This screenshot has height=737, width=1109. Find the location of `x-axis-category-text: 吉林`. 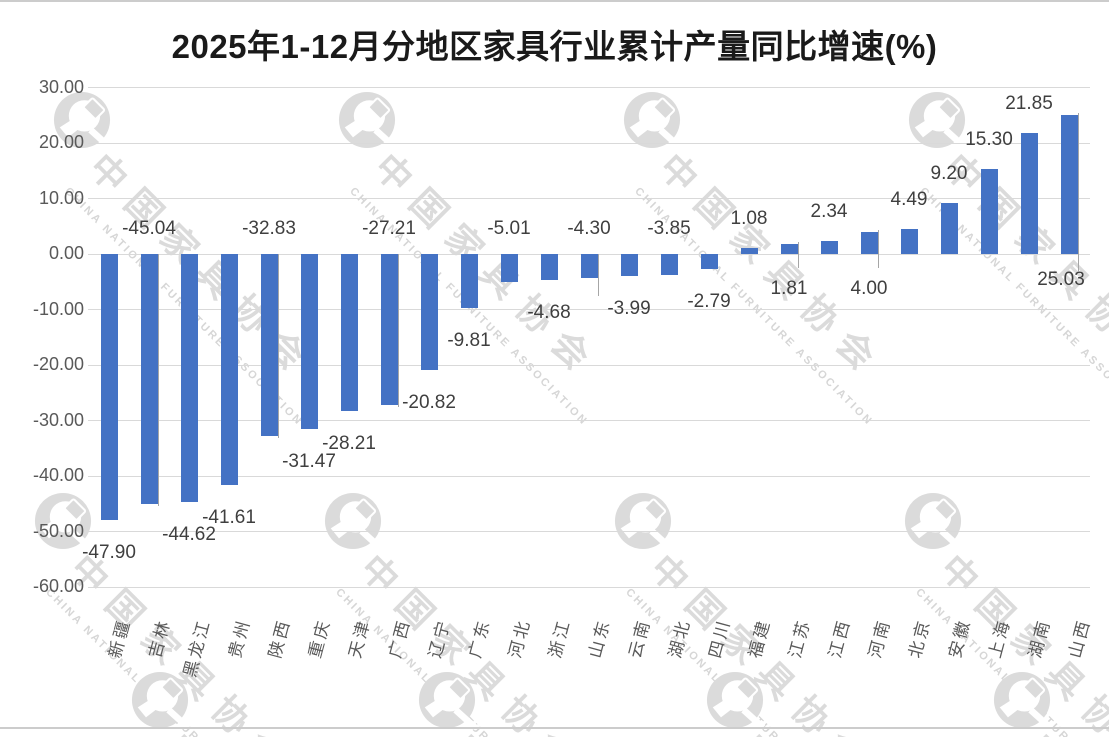

x-axis-category-text: 吉林 is located at coordinates (160, 638).